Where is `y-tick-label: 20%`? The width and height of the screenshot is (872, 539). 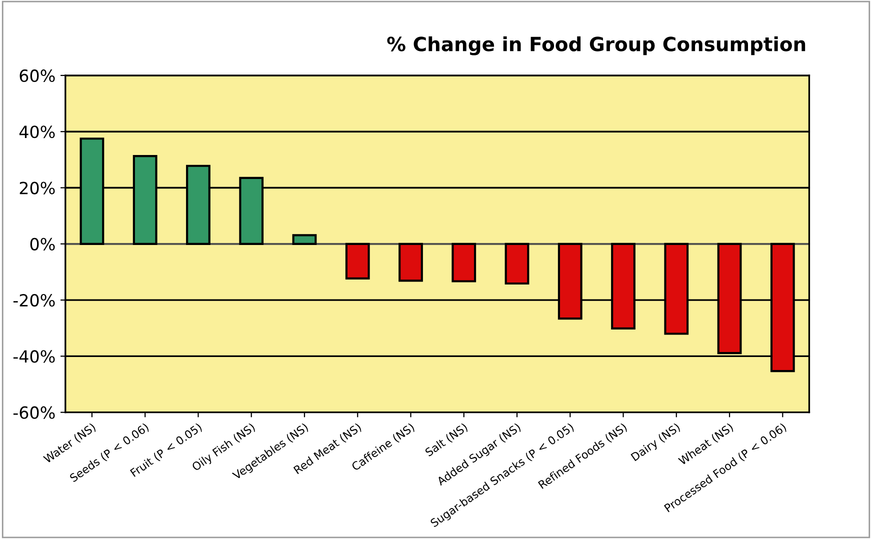 y-tick-label: 20% is located at coordinates (37, 188).